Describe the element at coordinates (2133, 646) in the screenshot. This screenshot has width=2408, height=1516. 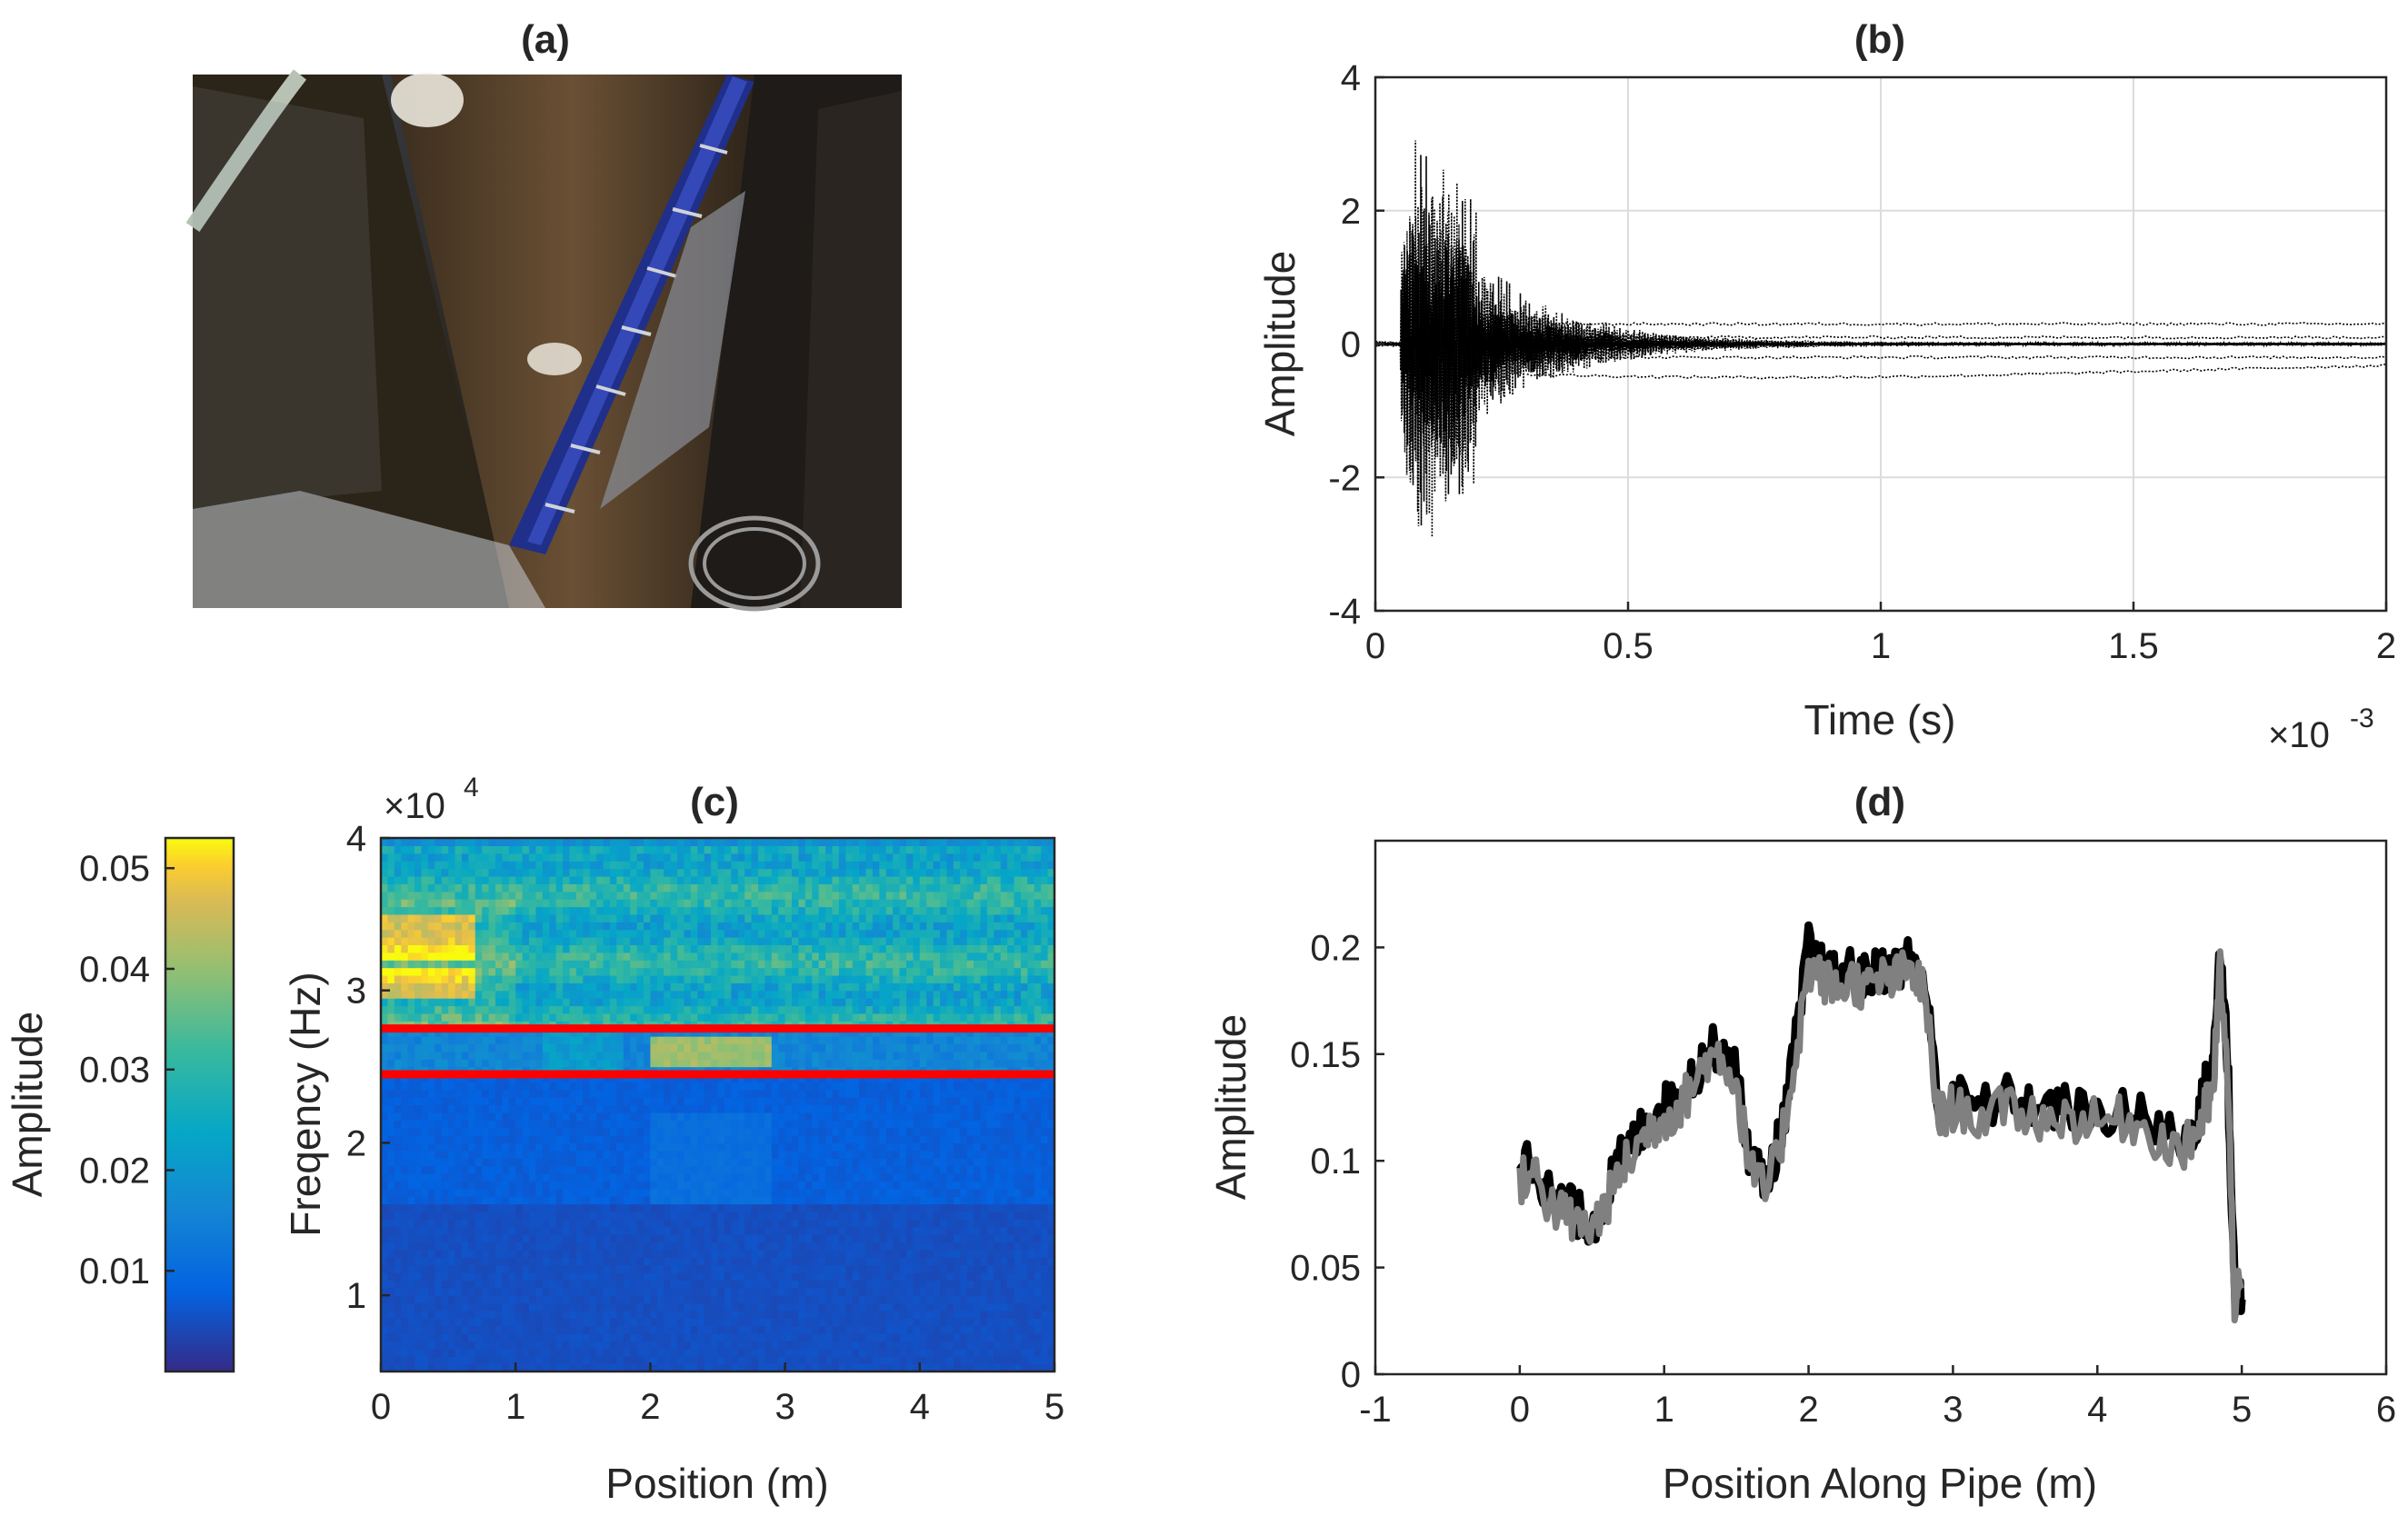
I see `chart-b-xtick-label: 1.5` at that location.